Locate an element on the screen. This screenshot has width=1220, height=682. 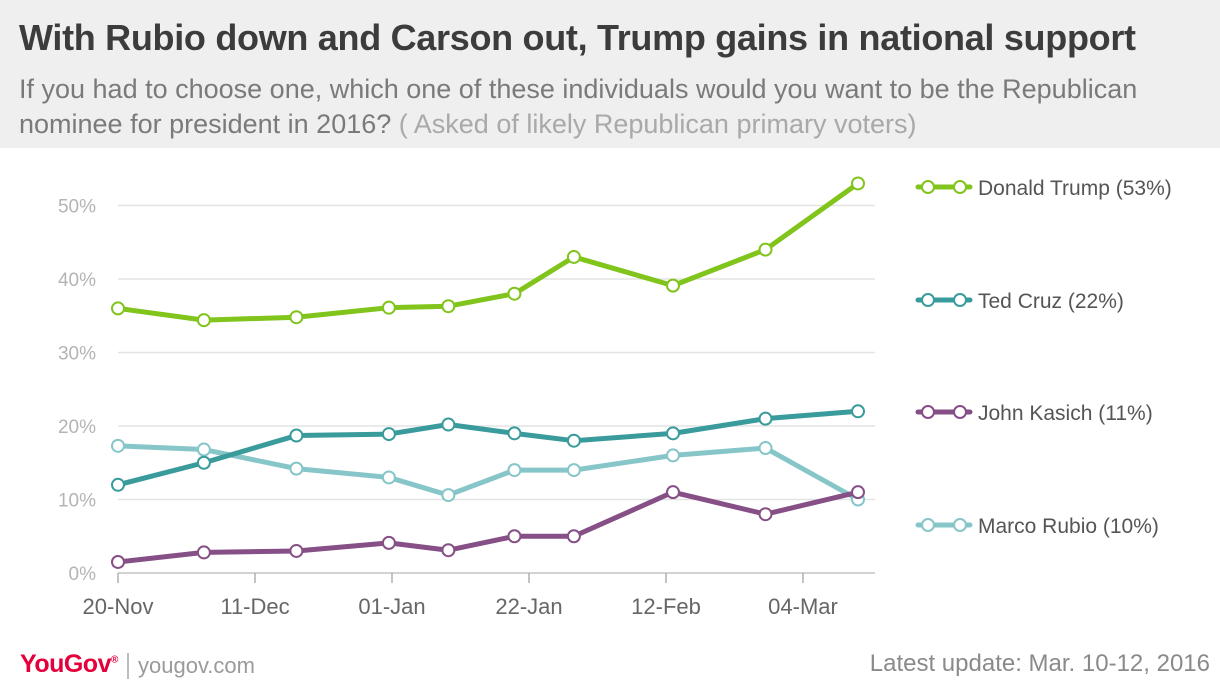
latest-update: Latest update: Mar. 10-12, 2016 is located at coordinates (1039, 663).